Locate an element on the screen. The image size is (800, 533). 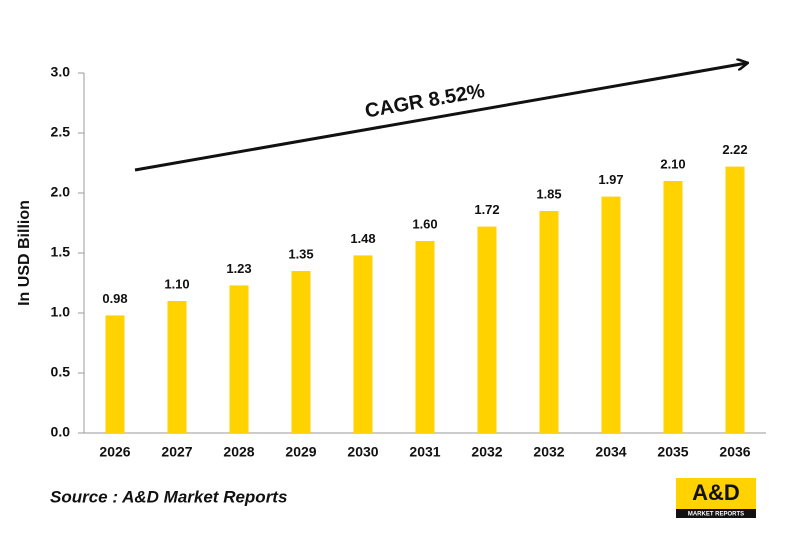
x-tick-label: 2029 is located at coordinates (300, 452).